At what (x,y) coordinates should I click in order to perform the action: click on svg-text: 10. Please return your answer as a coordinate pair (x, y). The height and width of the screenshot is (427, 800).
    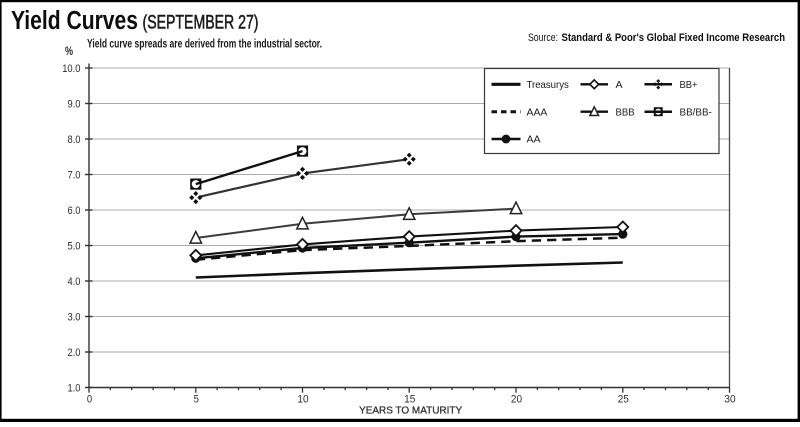
    Looking at the image, I should click on (302, 399).